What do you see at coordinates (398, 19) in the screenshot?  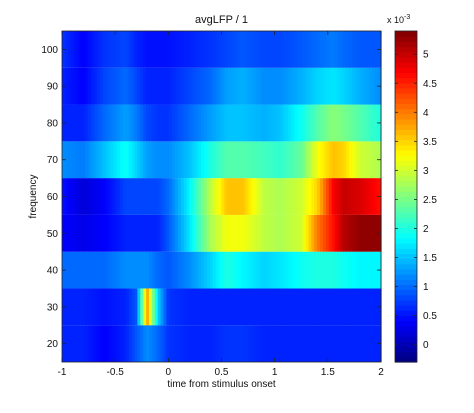 I see `colorbar-exponent-label: x 10-3` at bounding box center [398, 19].